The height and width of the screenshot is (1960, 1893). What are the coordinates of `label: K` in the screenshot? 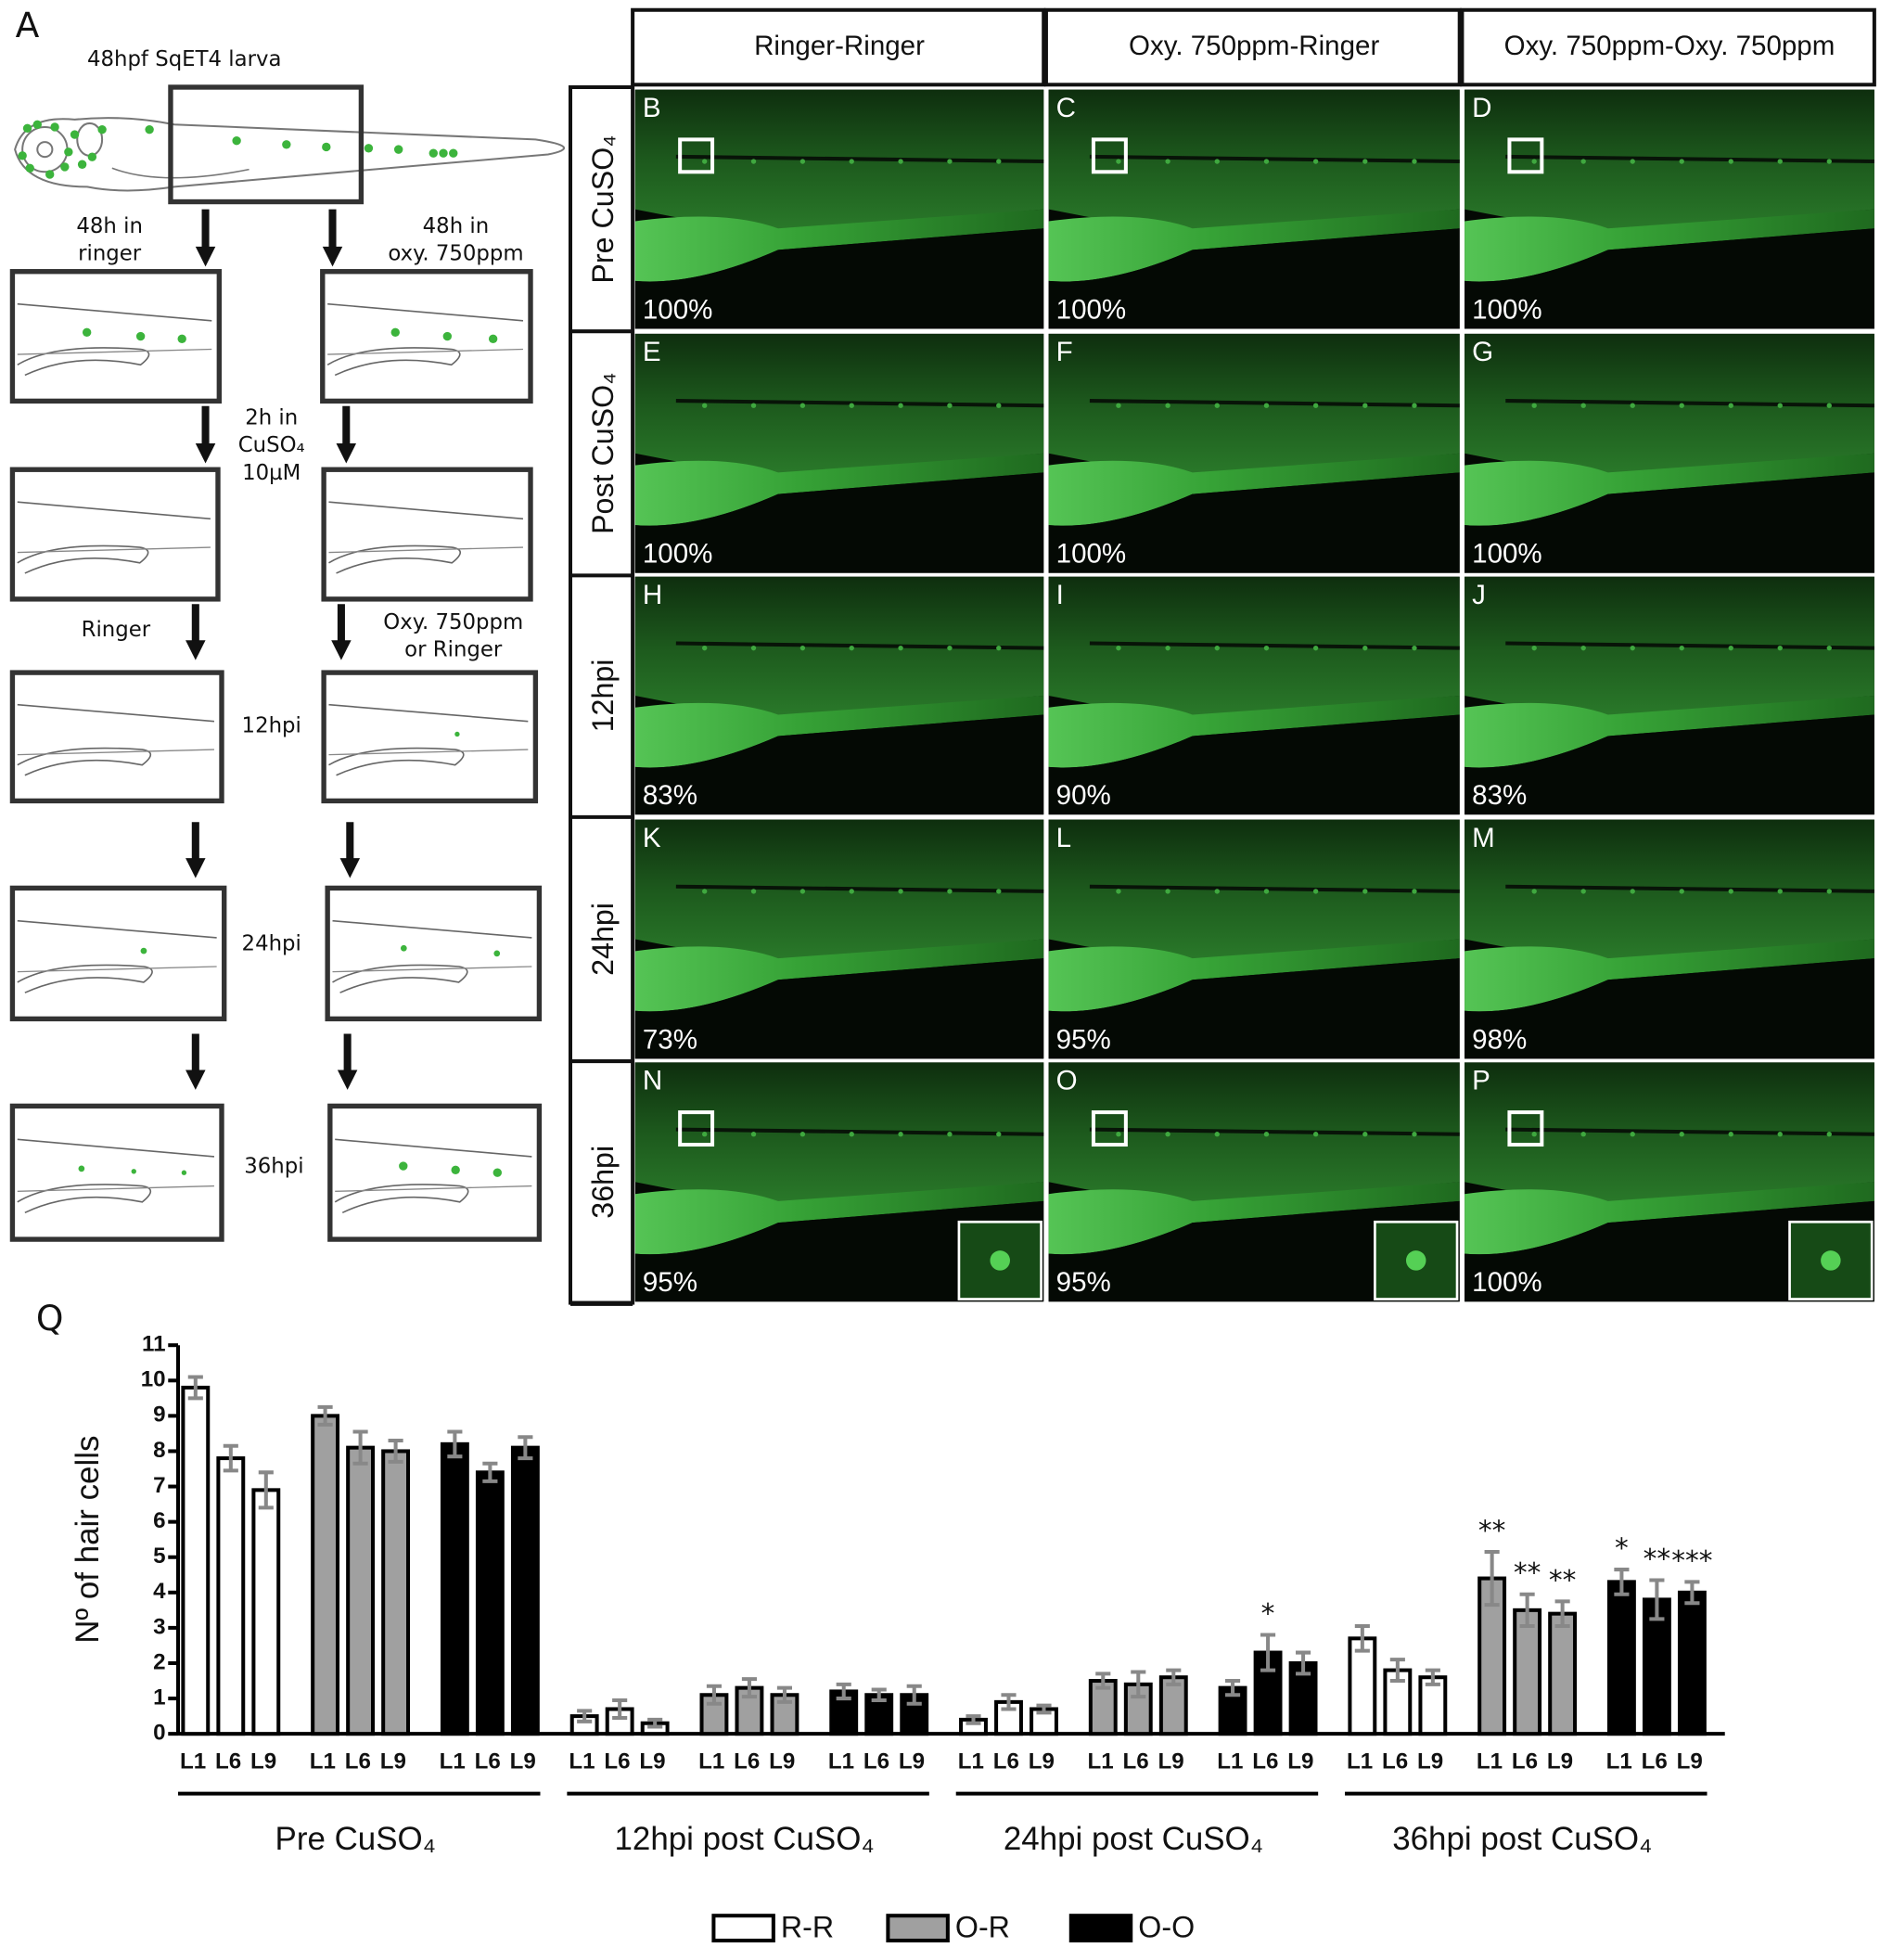 It's located at (652, 838).